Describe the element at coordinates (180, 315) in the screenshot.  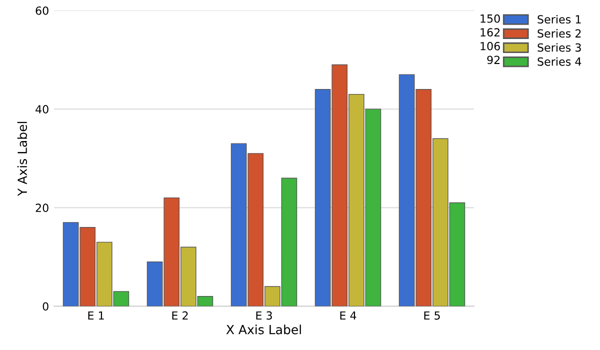
I see `x-tick-label: E 2` at that location.